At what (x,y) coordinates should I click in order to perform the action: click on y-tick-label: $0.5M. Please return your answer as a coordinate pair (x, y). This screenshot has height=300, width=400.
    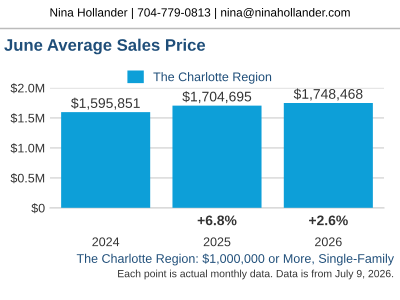
    Looking at the image, I should click on (27, 178).